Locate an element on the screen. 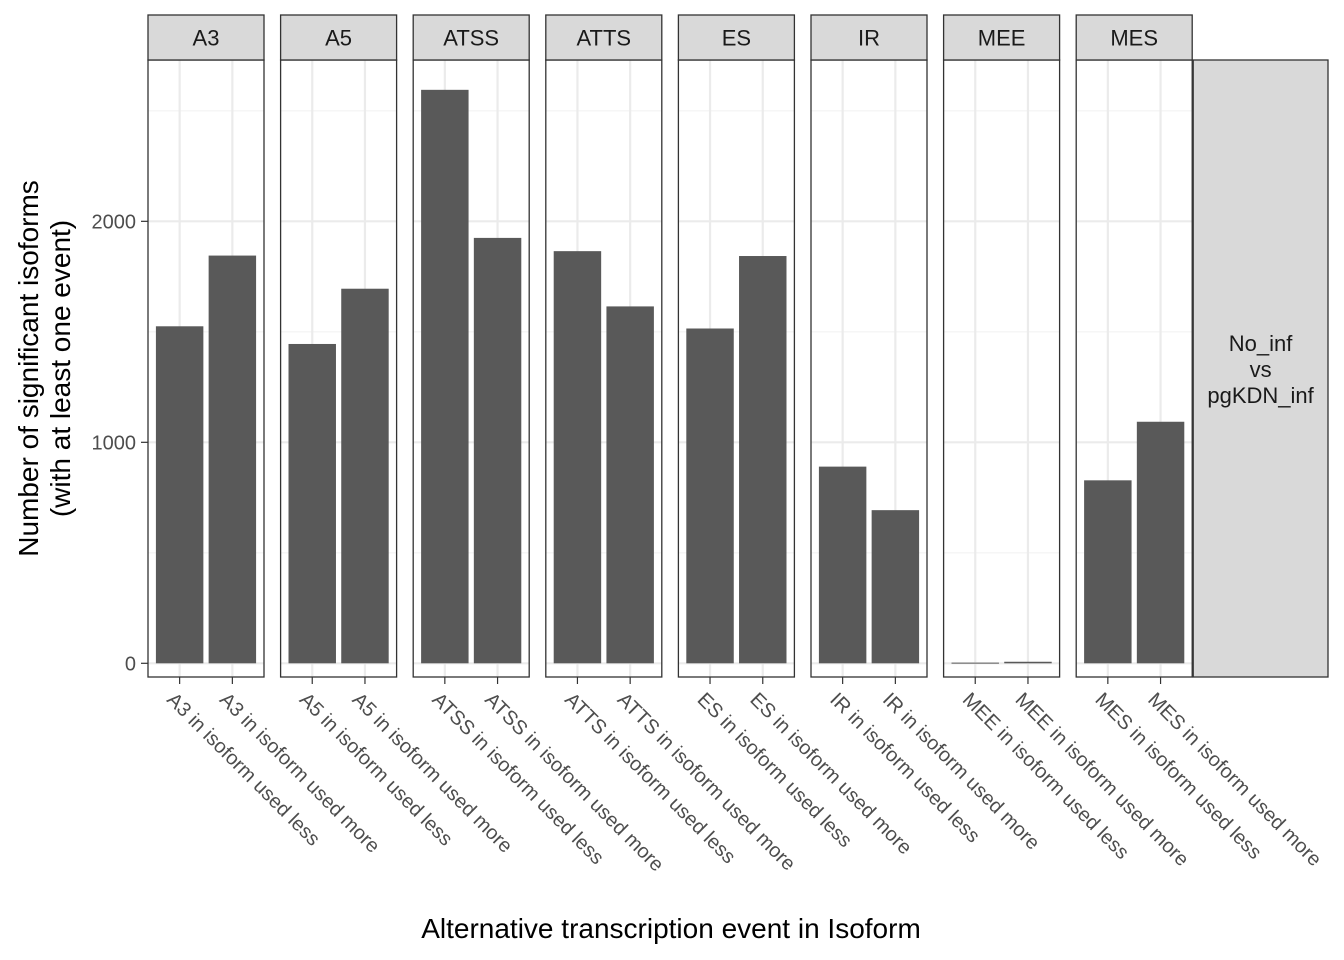 Image resolution: width=1344 pixels, height=960 pixels. bar-a5-in-isoform-used-more is located at coordinates (365, 476).